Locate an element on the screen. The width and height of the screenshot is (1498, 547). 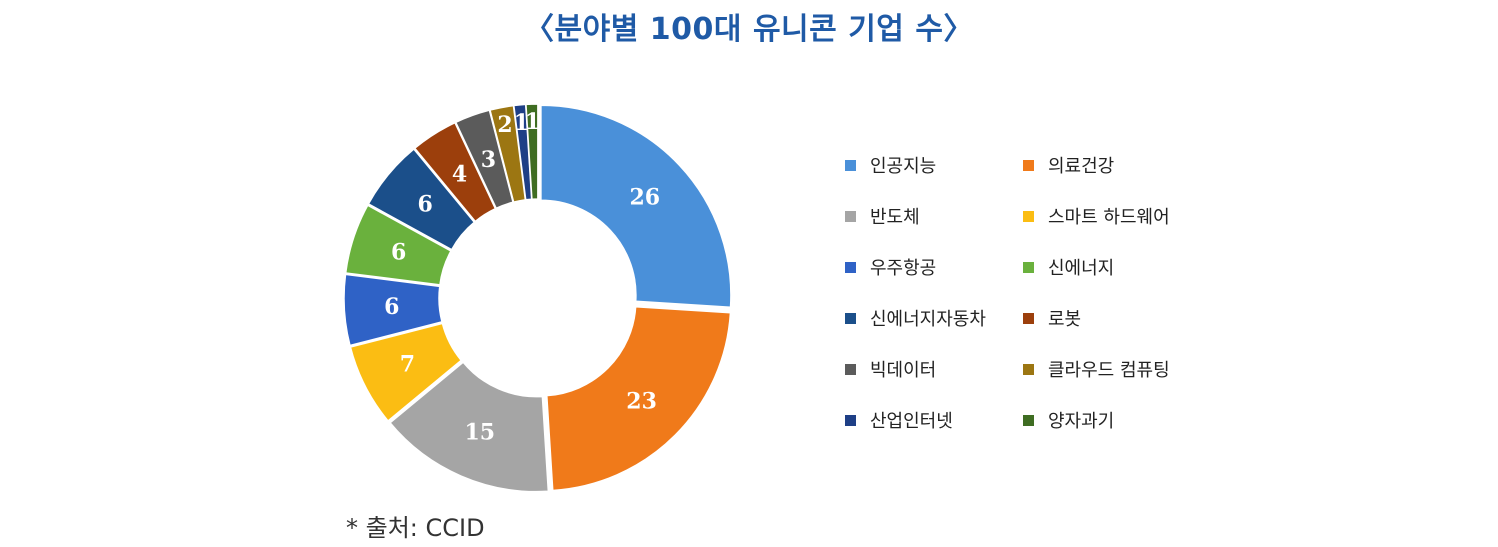
legend-item: 빅데이터 is located at coordinates (890, 369).